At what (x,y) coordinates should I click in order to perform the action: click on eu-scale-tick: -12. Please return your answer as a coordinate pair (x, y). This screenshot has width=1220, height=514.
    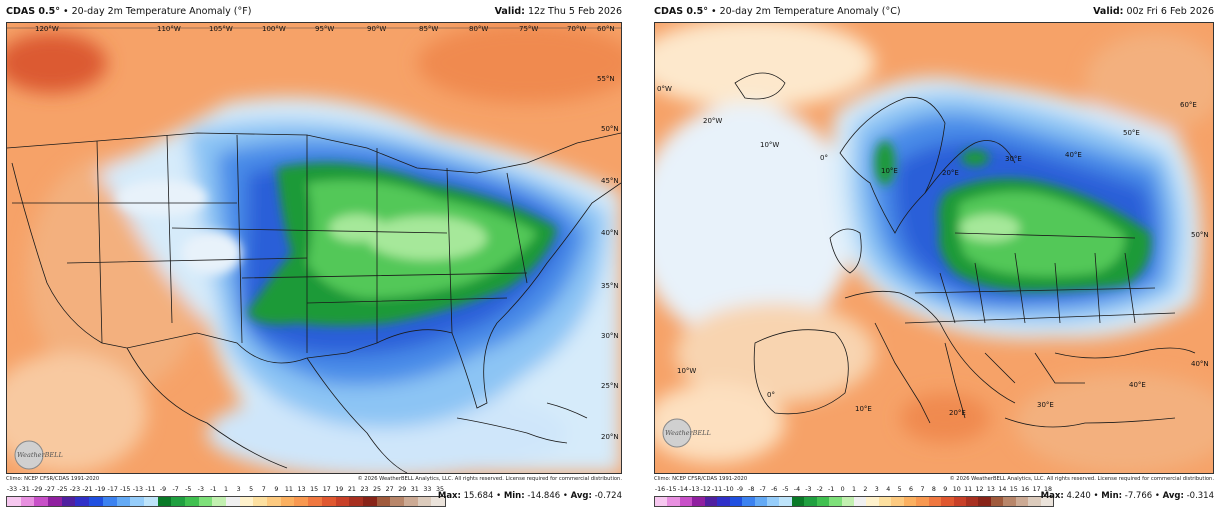
    Looking at the image, I should click on (705, 489).